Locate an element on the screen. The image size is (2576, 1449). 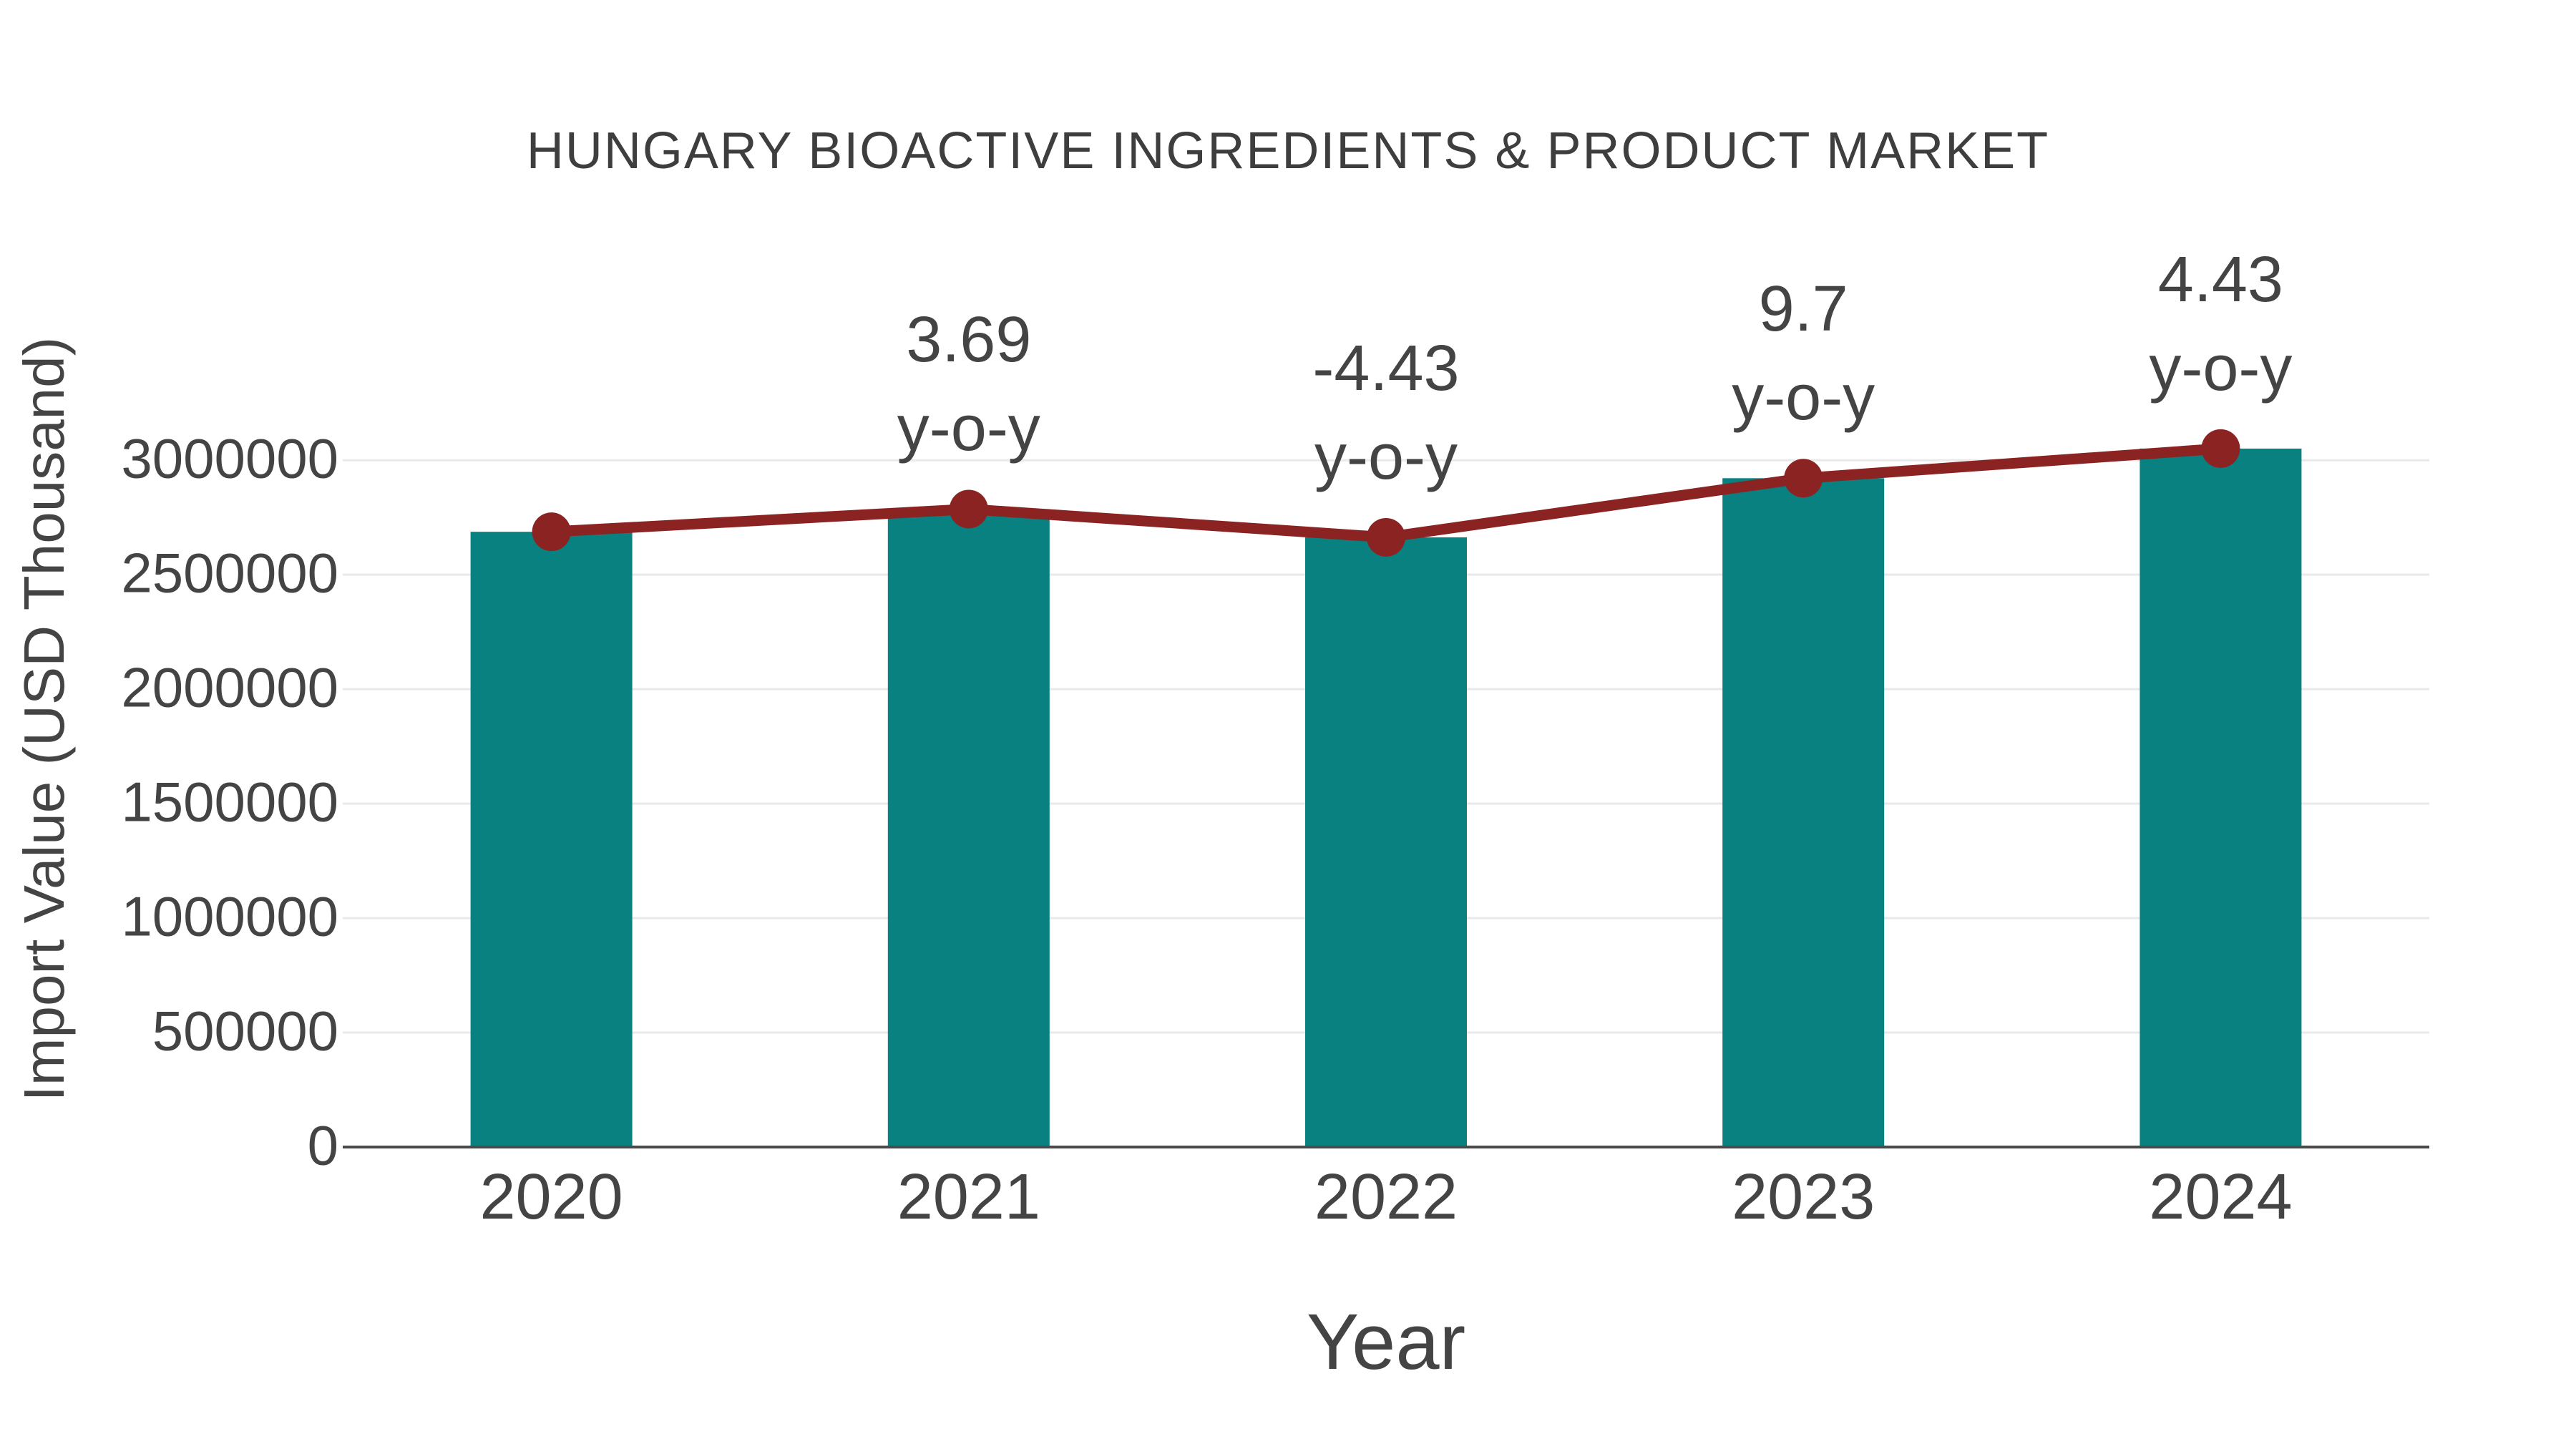
marker-2023 is located at coordinates (1803, 478).